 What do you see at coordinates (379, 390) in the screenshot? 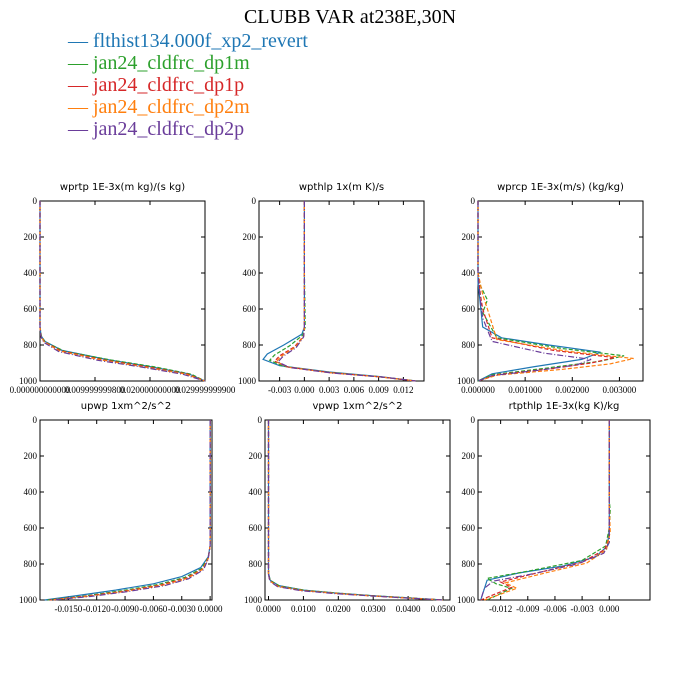
I see `x-tick-label: 0.009` at bounding box center [379, 390].